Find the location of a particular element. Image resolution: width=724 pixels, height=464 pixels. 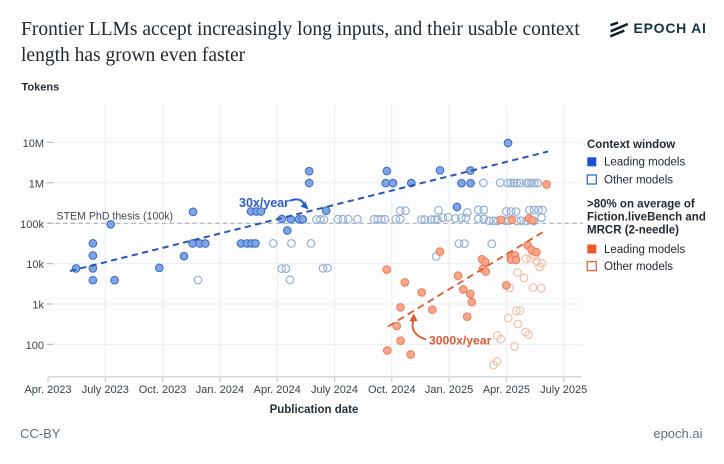

svg-text: 3000x/year is located at coordinates (460, 341).